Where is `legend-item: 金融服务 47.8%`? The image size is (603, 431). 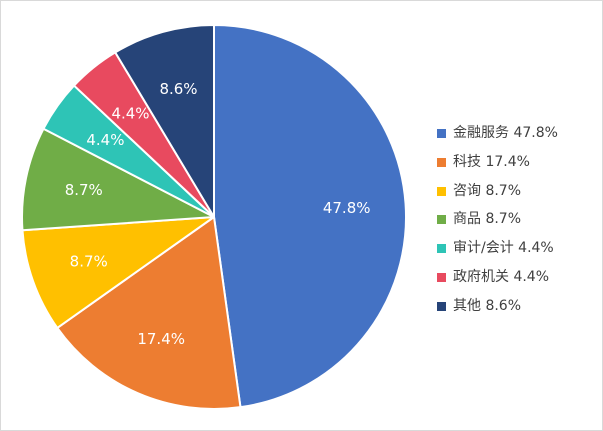 legend-item: 金融服务 47.8% is located at coordinates (517, 133).